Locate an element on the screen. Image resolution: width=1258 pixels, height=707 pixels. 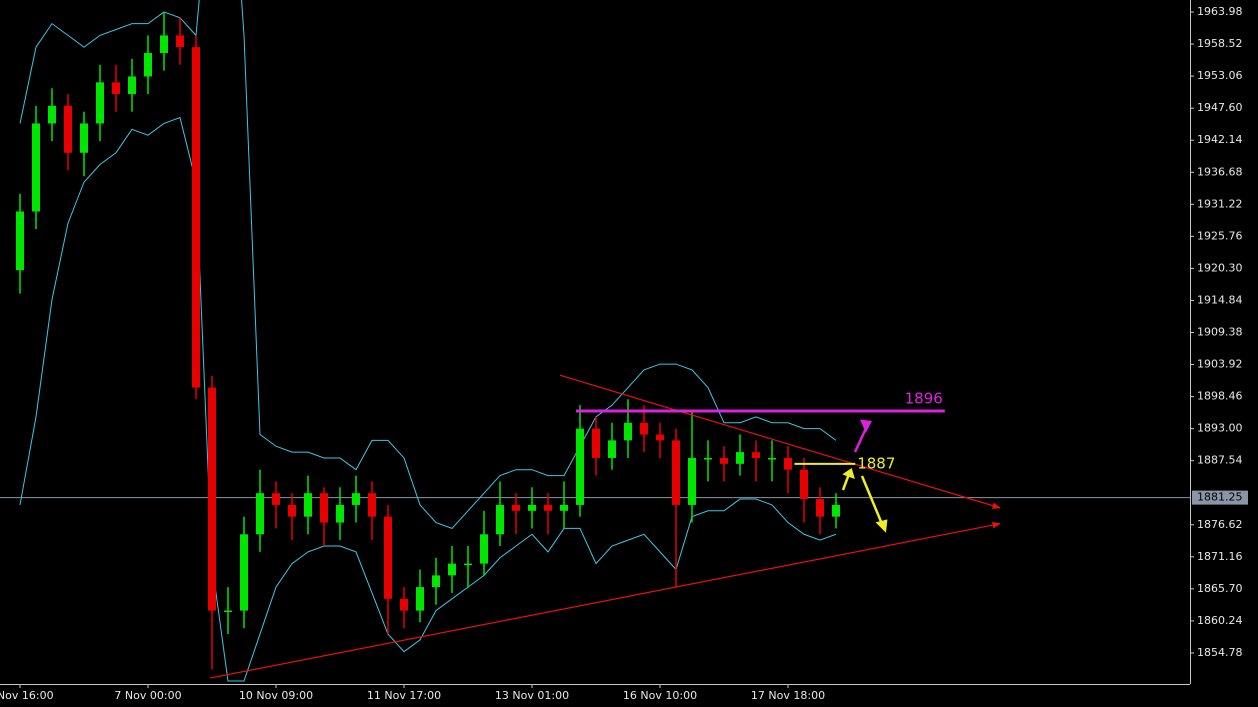
x-tick-label: 11 Nov 17:00 is located at coordinates (404, 695).